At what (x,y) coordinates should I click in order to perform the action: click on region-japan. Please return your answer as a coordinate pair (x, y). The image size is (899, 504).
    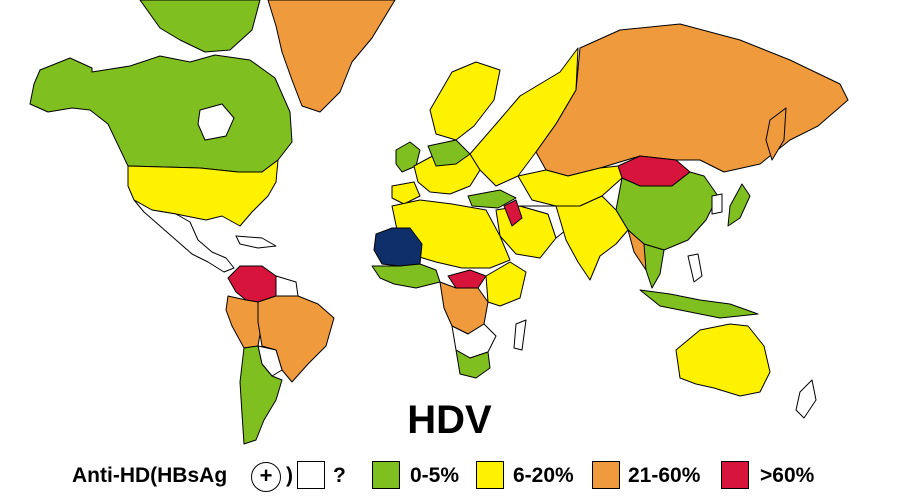
    Looking at the image, I should click on (739, 205).